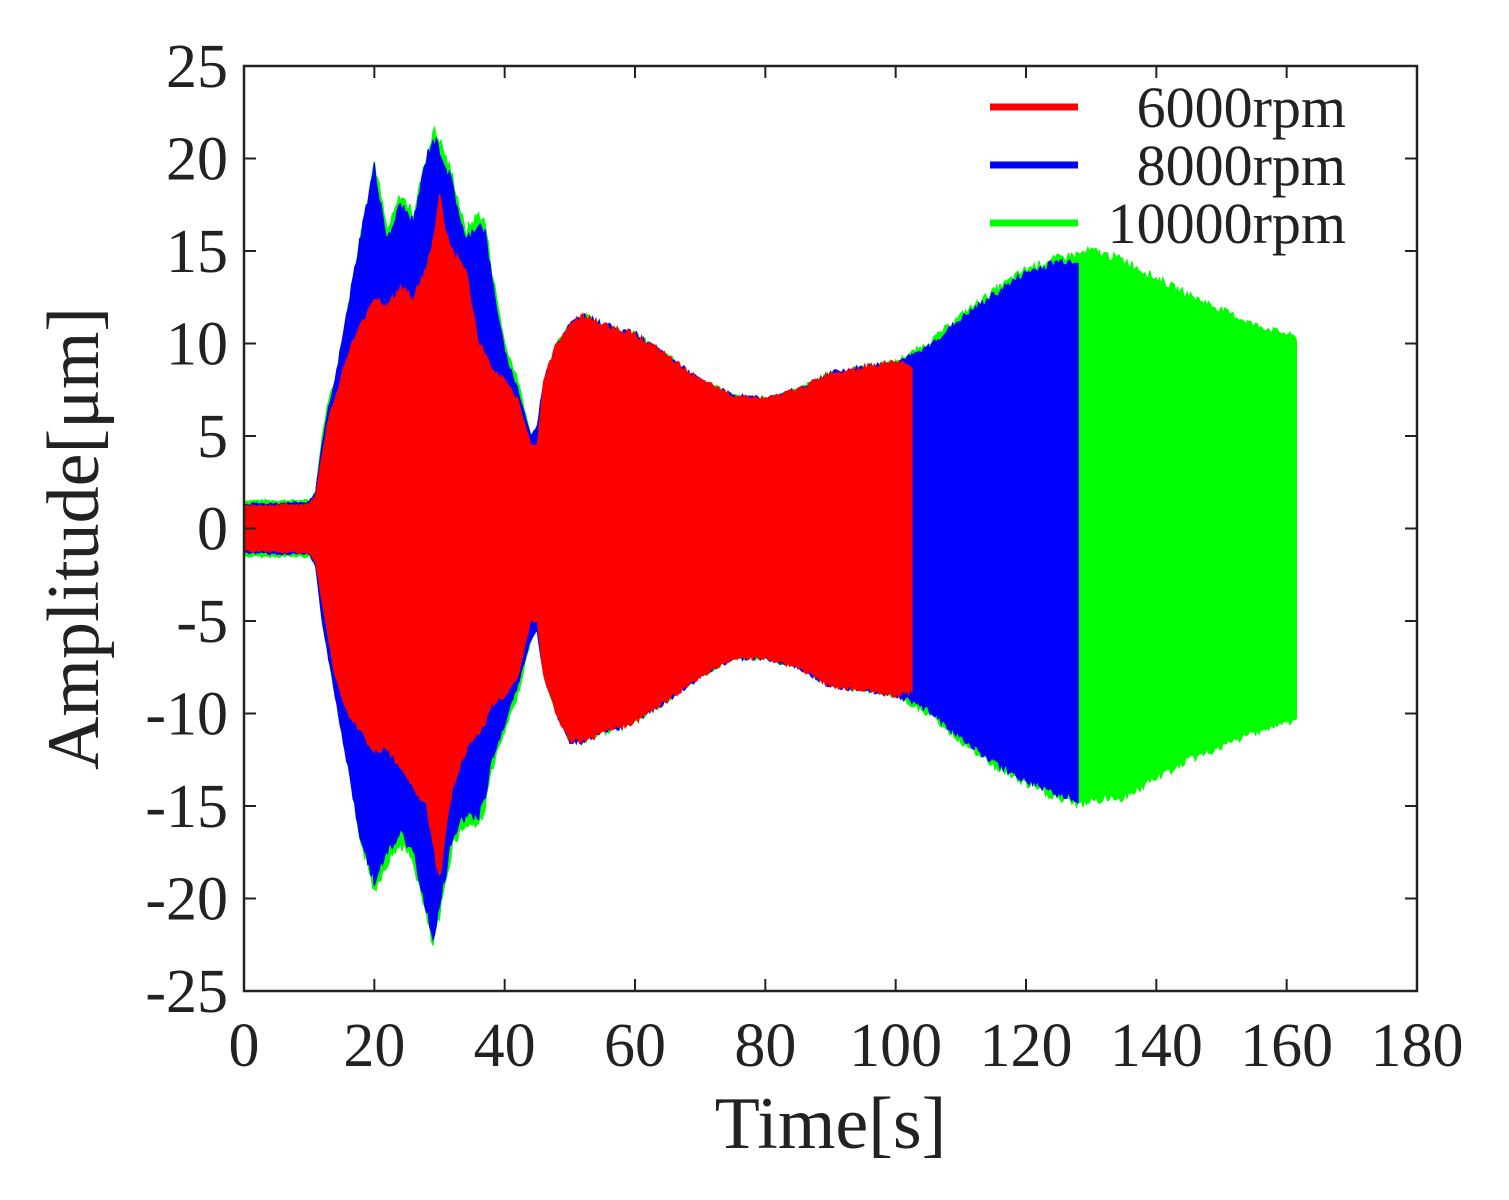  What do you see at coordinates (197, 252) in the screenshot?
I see `y-tick-label: 15` at bounding box center [197, 252].